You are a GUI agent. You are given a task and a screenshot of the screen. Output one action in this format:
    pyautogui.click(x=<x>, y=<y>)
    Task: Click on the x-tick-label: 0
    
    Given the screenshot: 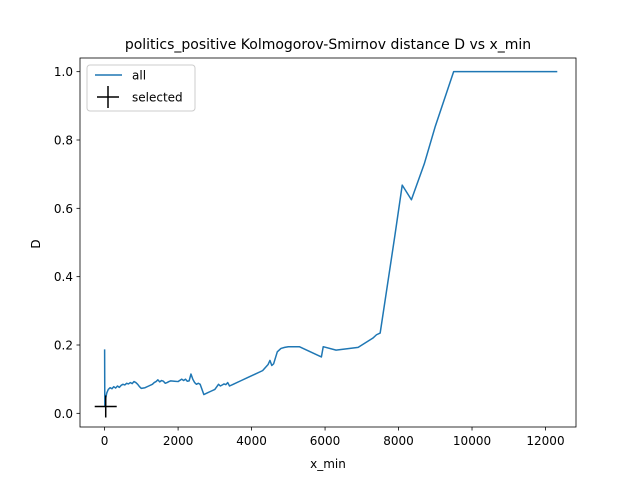 What is the action you would take?
    pyautogui.click(x=105, y=441)
    